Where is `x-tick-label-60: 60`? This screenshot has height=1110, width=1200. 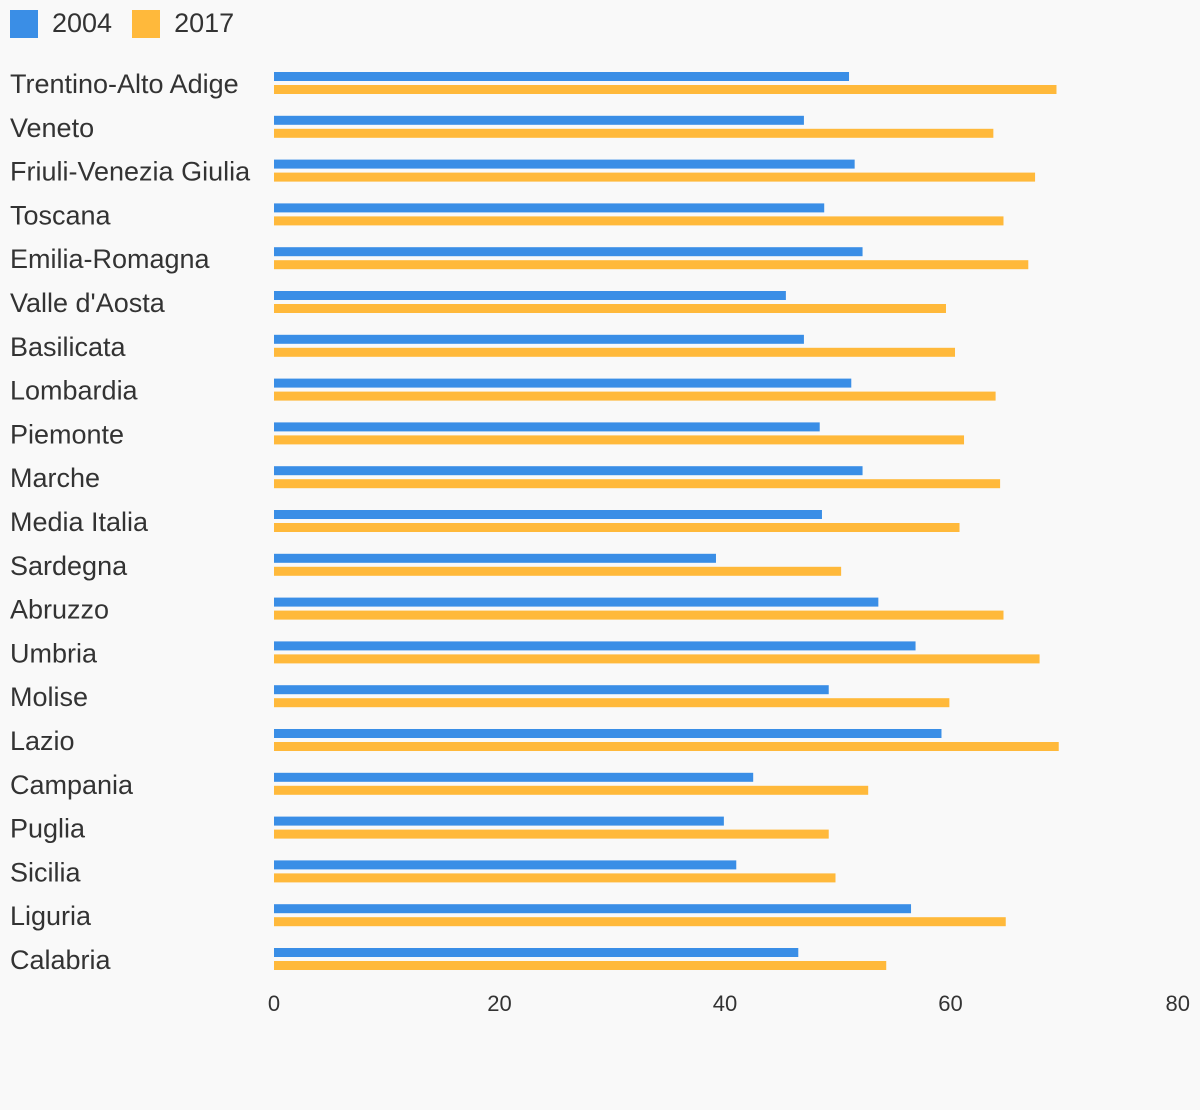
x-tick-label-60: 60 is located at coordinates (950, 1003).